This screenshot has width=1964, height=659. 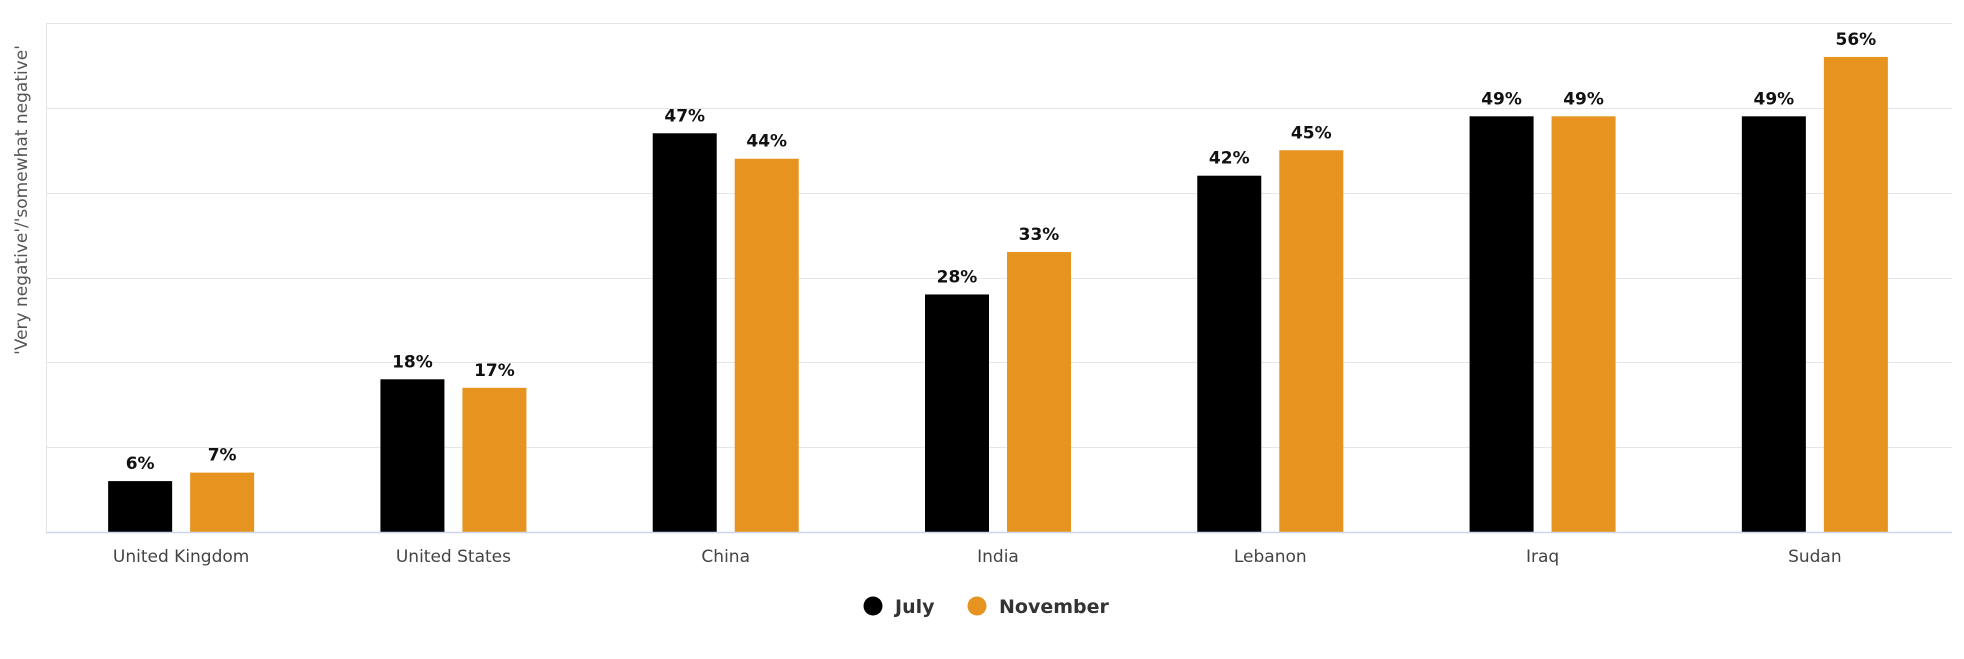 What do you see at coordinates (914, 607) in the screenshot?
I see `legend-label: July` at bounding box center [914, 607].